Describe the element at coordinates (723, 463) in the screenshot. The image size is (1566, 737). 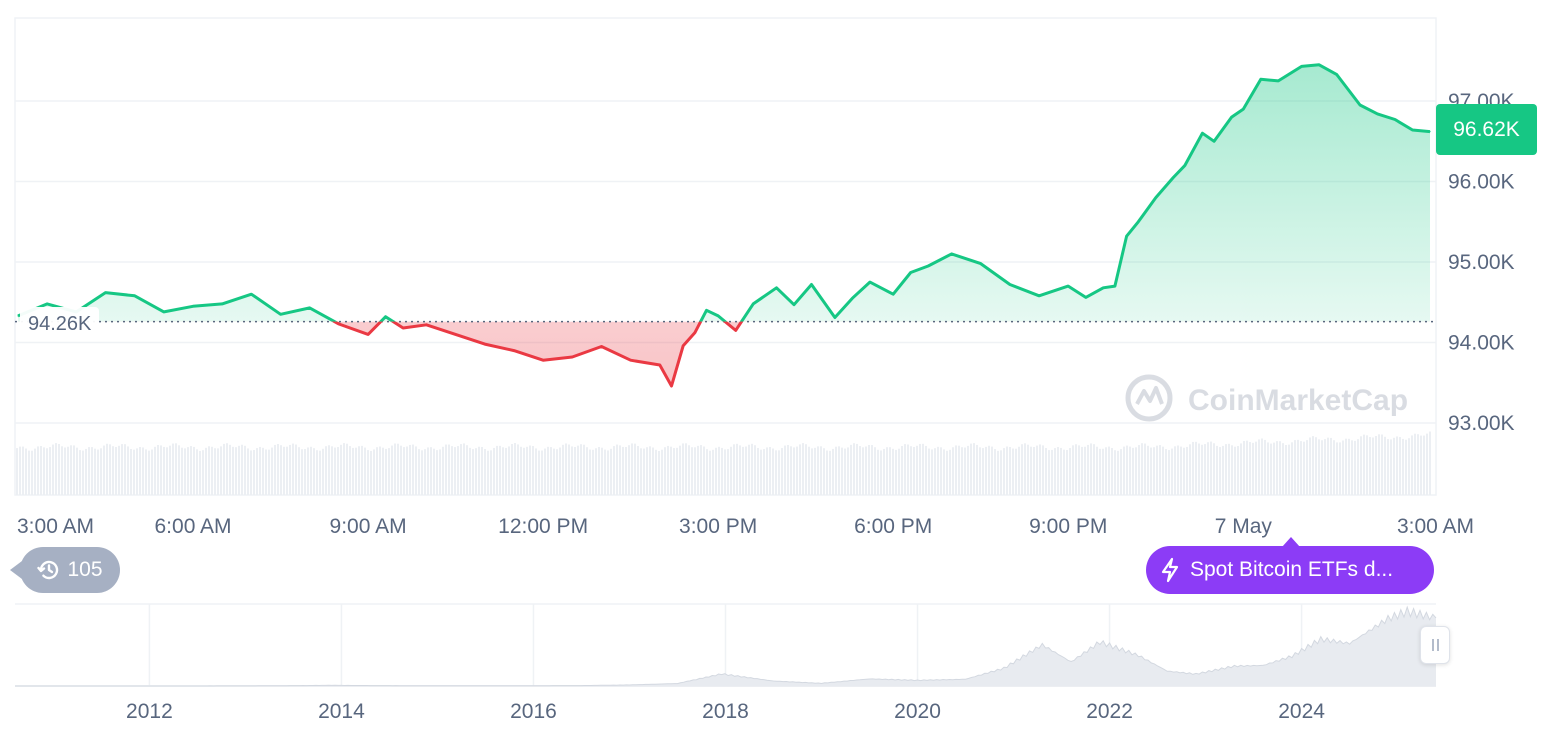
I see `volume-bars` at that location.